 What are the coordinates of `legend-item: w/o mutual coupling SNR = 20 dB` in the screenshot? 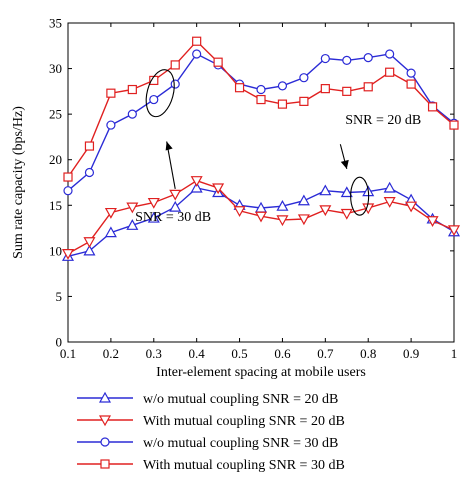 It's located at (207, 399).